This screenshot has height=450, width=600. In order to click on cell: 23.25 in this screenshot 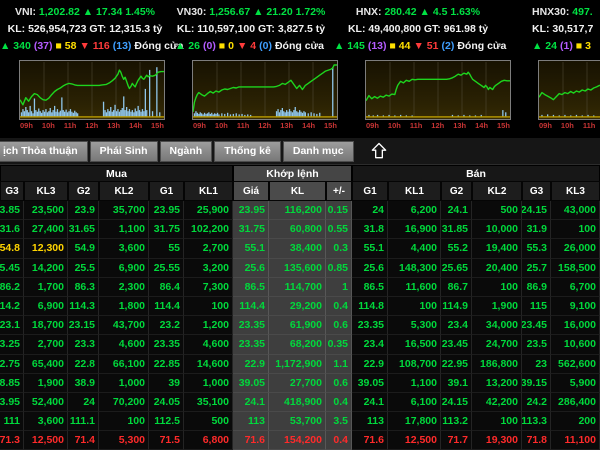, I will do `click(12, 345)`.